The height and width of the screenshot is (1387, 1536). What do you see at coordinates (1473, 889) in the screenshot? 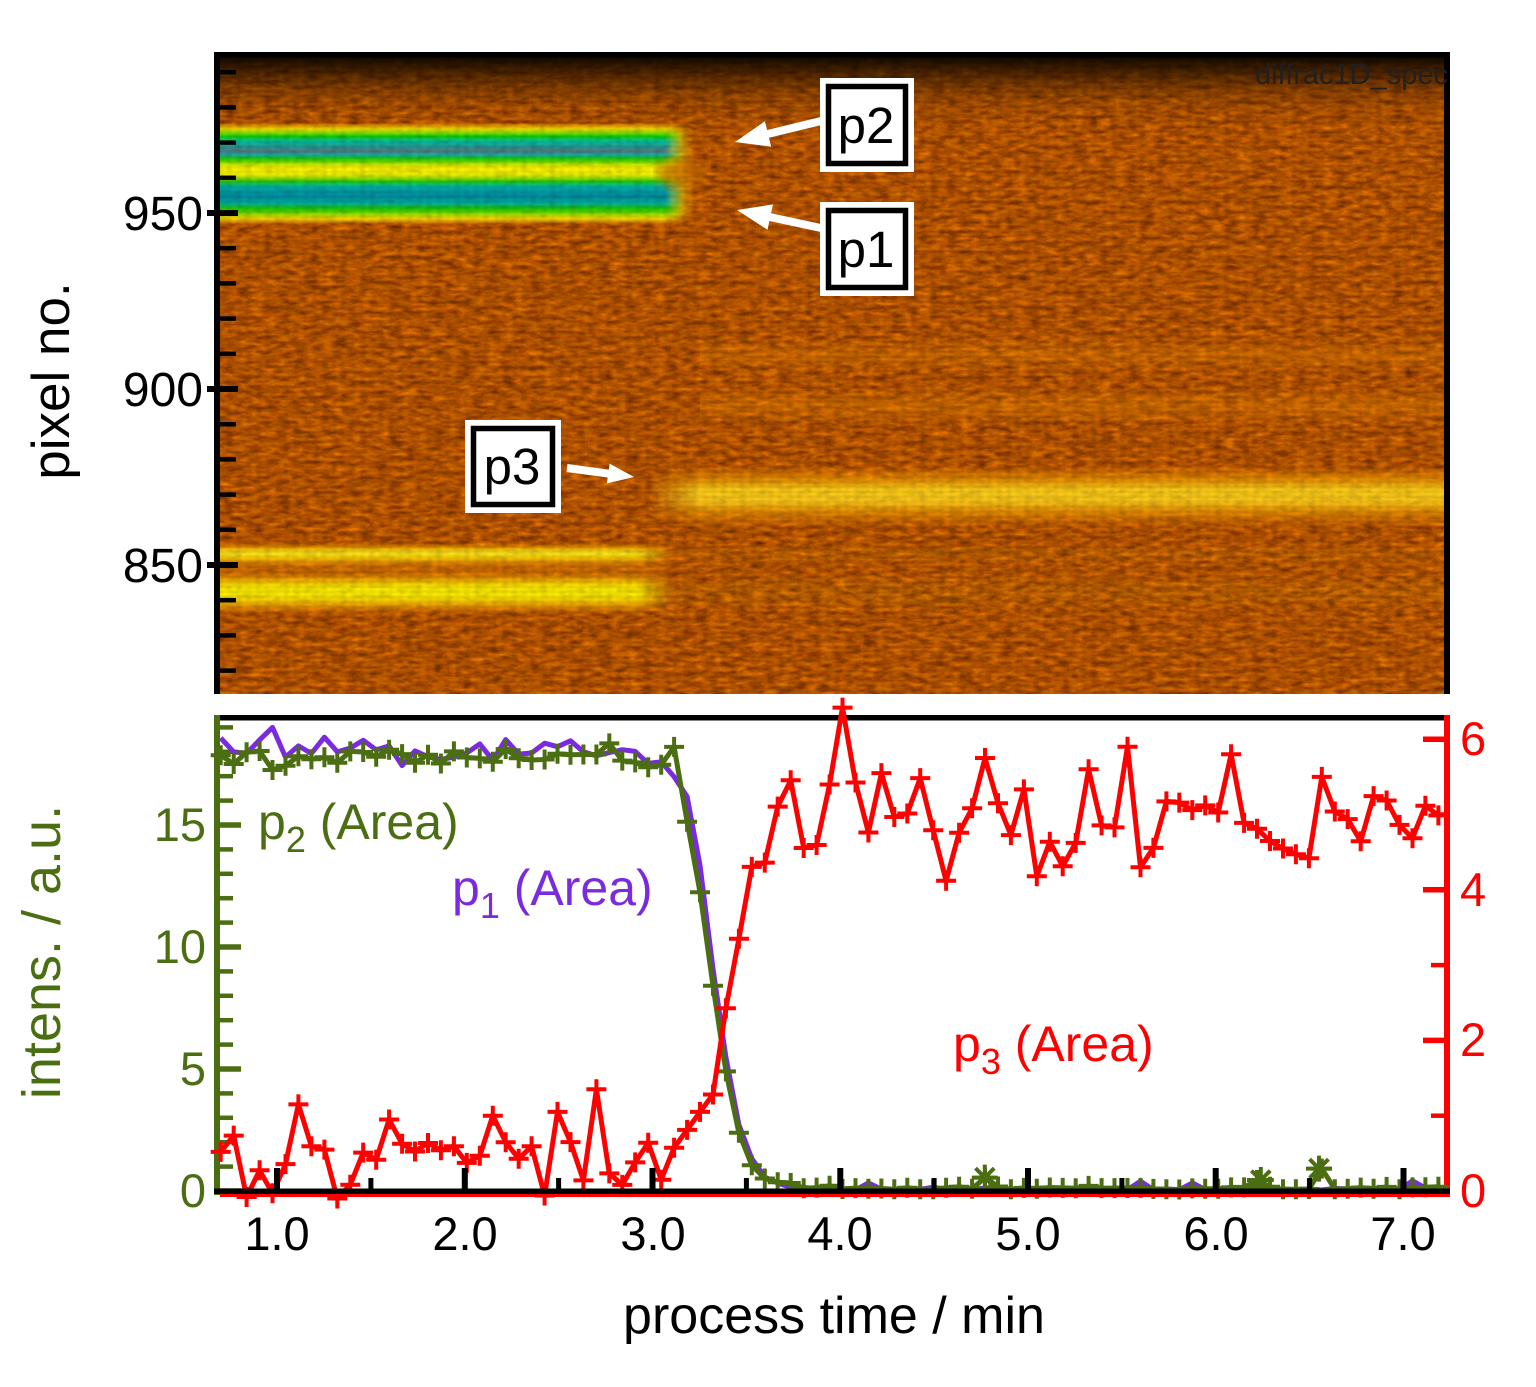
I see `svg-text: 4` at bounding box center [1473, 889].